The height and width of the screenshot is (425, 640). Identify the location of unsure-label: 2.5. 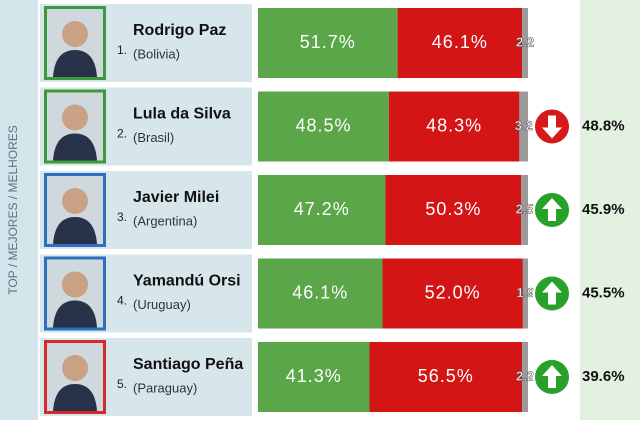
(525, 208).